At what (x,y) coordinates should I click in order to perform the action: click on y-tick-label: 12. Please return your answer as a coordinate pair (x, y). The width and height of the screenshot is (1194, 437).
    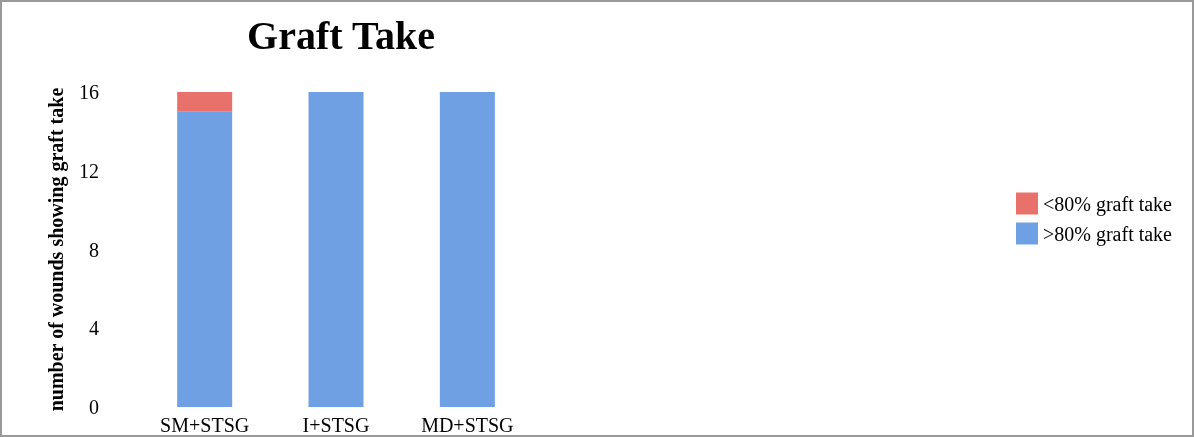
    Looking at the image, I should click on (89, 170).